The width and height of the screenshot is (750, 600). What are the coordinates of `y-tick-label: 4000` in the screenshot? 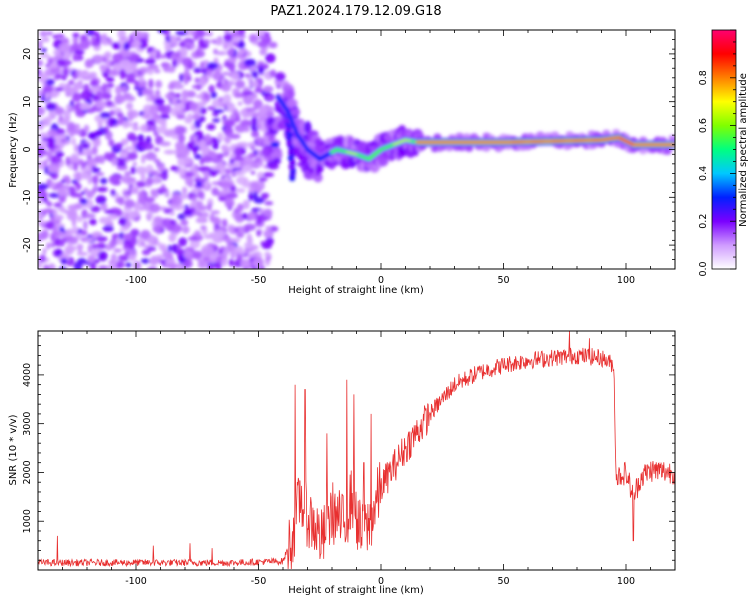 It's located at (27, 375).